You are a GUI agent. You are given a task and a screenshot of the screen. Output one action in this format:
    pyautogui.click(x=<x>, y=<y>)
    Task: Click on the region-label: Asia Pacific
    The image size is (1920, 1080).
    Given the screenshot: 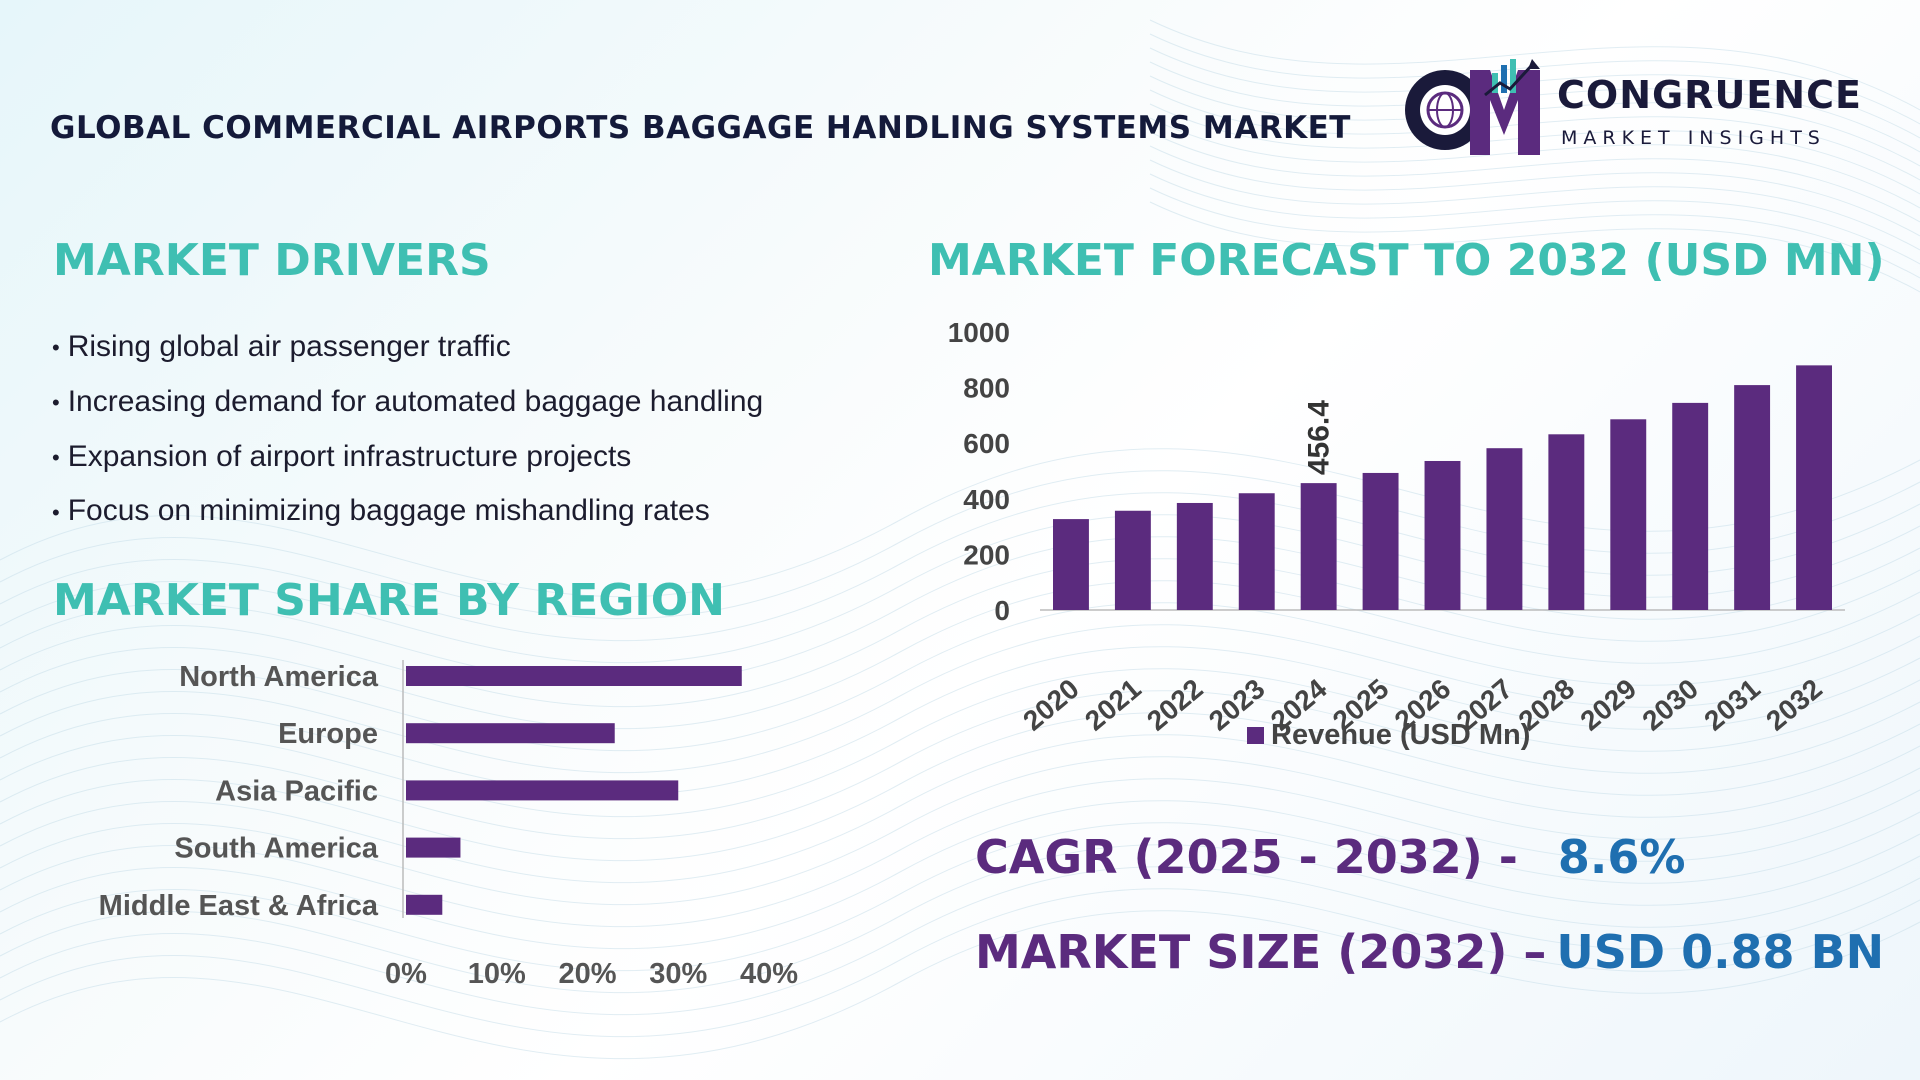 What is the action you would take?
    pyautogui.click(x=296, y=791)
    